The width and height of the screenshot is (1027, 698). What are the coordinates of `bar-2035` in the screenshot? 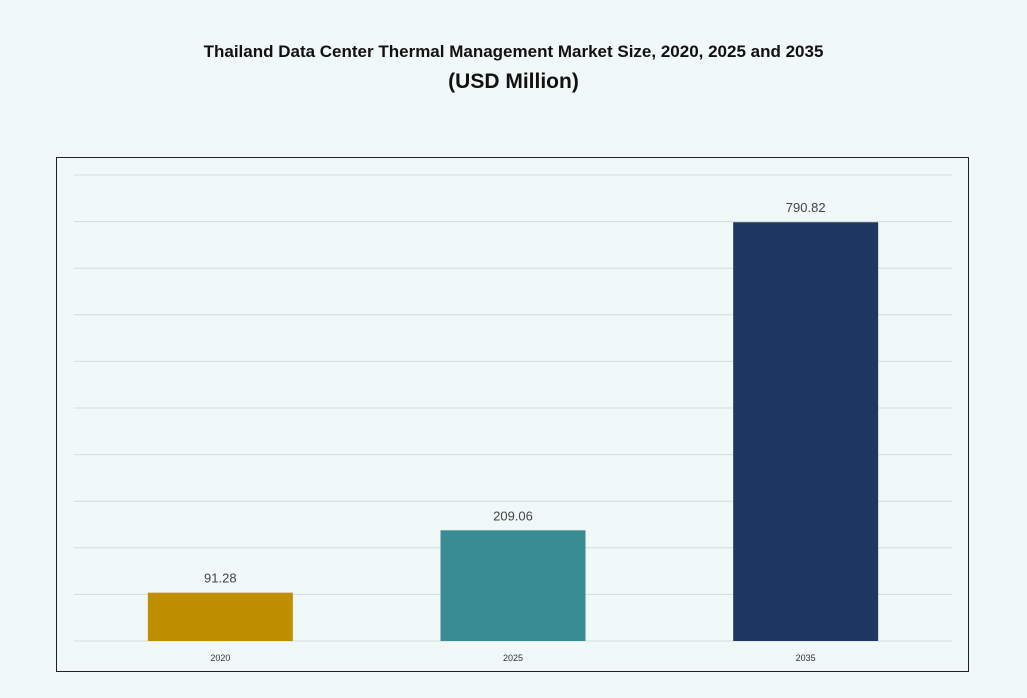 It's located at (806, 432).